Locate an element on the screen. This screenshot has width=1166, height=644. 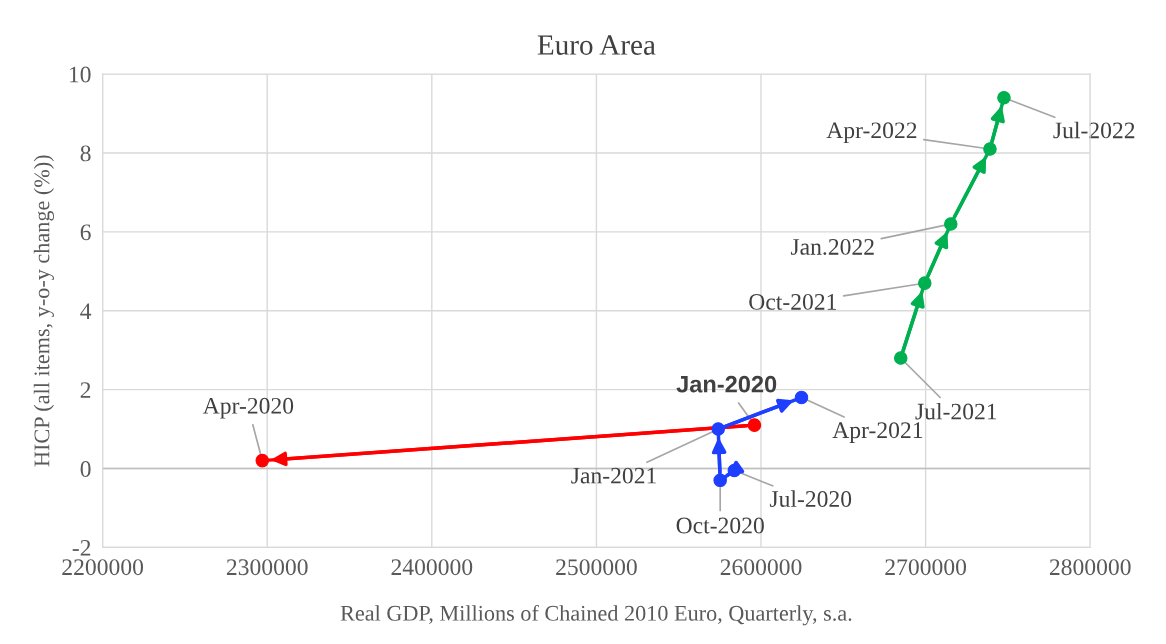
x-tick-label: 2500000 is located at coordinates (596, 567).